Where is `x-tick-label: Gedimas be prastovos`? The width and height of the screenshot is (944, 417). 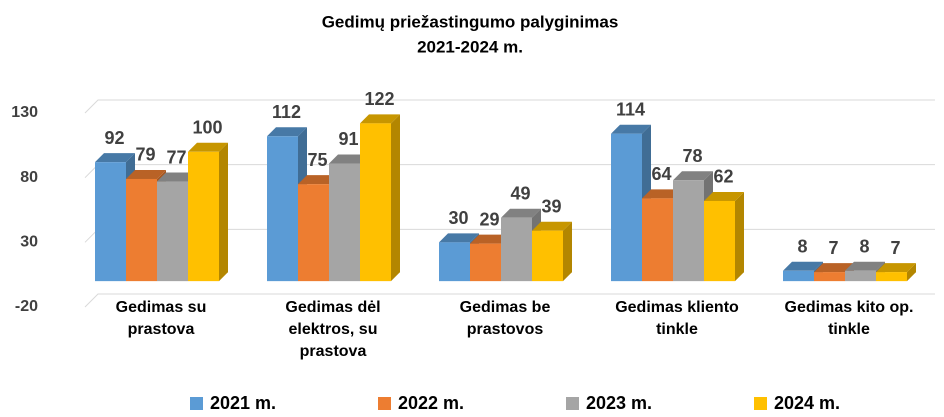 x-tick-label: Gedimas be prastovos is located at coordinates (505, 318).